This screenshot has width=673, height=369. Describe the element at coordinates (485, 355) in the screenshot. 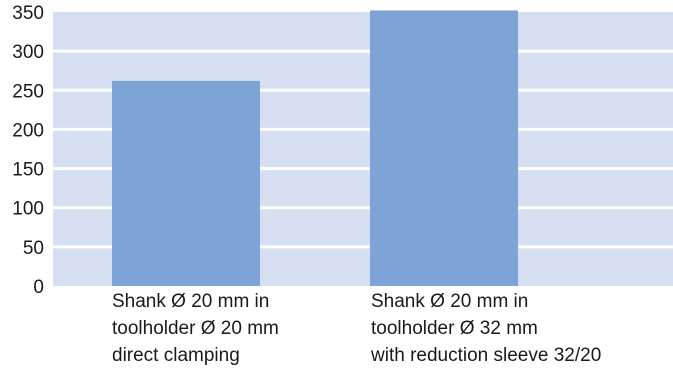

I see `category-label: with reduction sleeve 32/20` at that location.